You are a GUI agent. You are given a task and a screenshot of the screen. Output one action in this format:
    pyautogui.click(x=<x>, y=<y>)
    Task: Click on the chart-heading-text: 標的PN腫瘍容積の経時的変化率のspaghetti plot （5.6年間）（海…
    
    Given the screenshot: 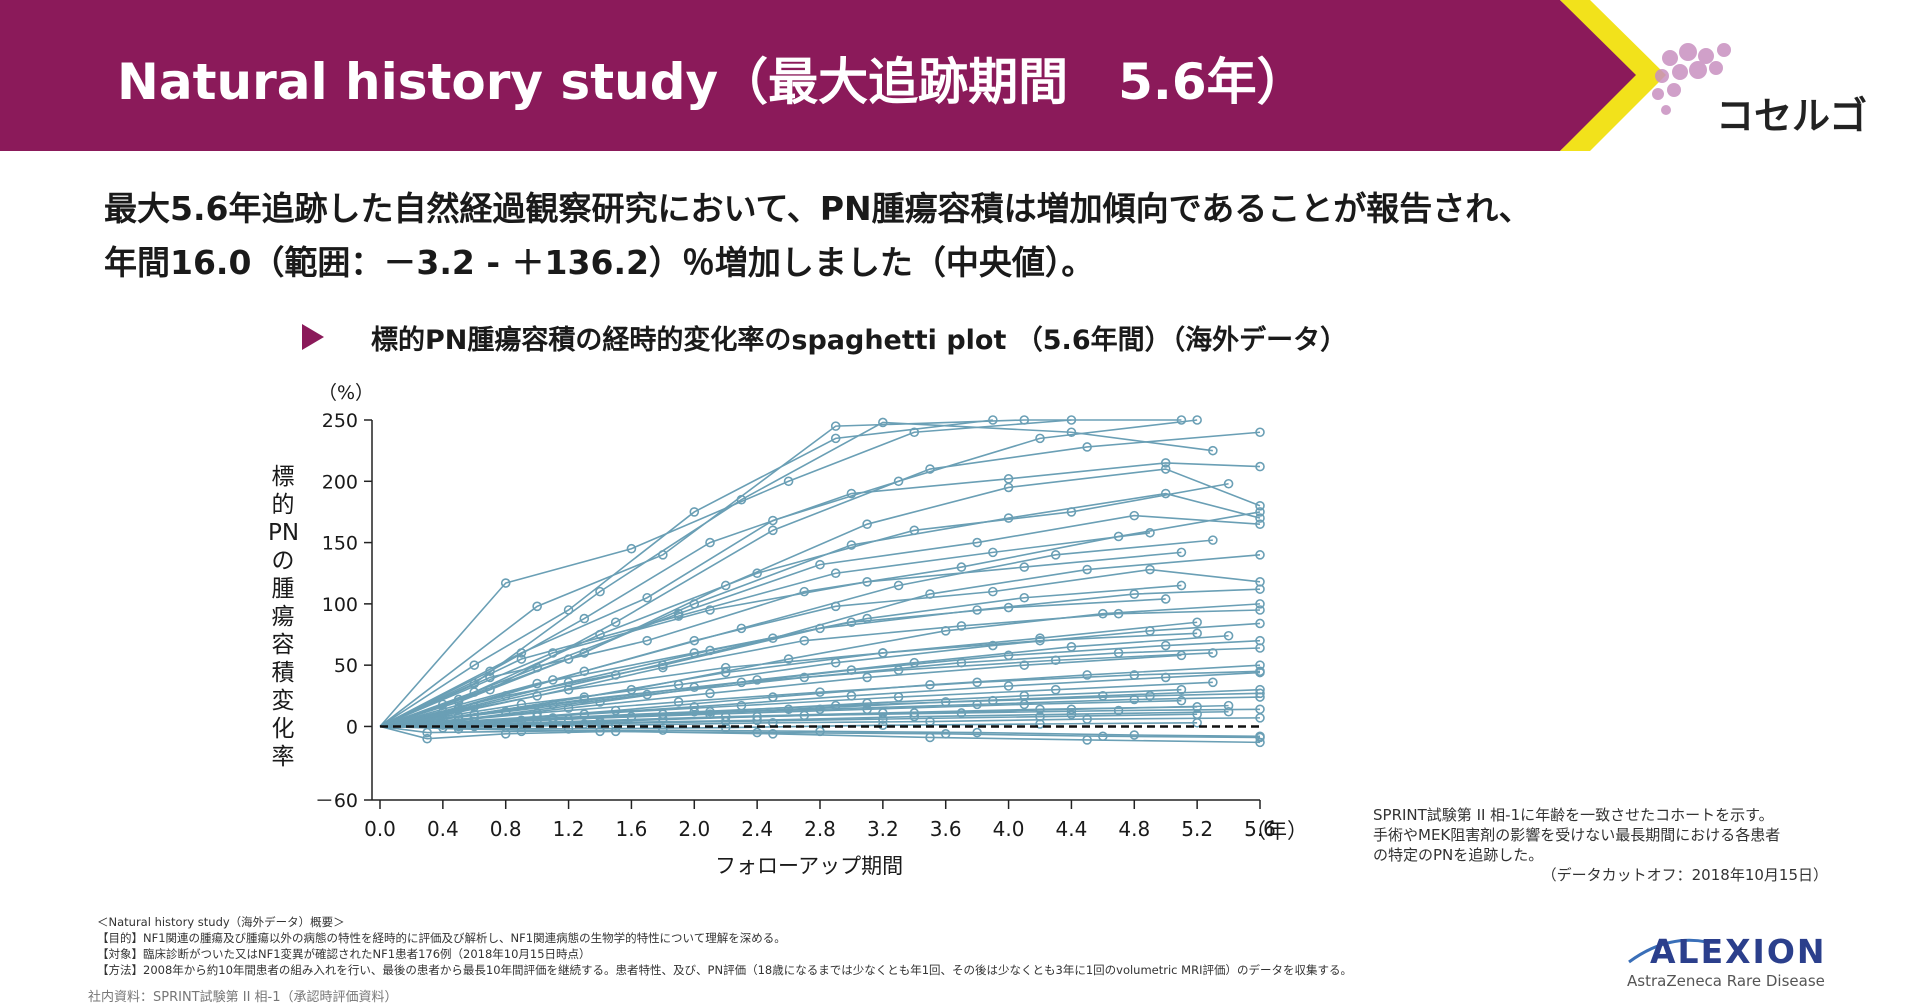 What is the action you would take?
    pyautogui.click(x=859, y=340)
    